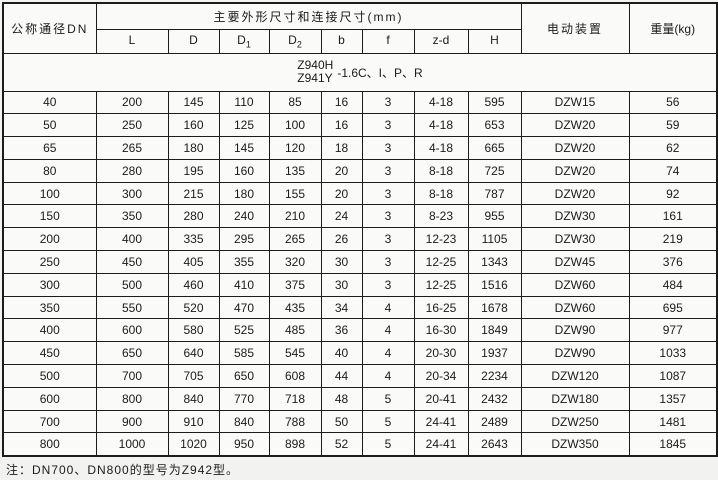  I want to click on header-D2: D2, so click(295, 41).